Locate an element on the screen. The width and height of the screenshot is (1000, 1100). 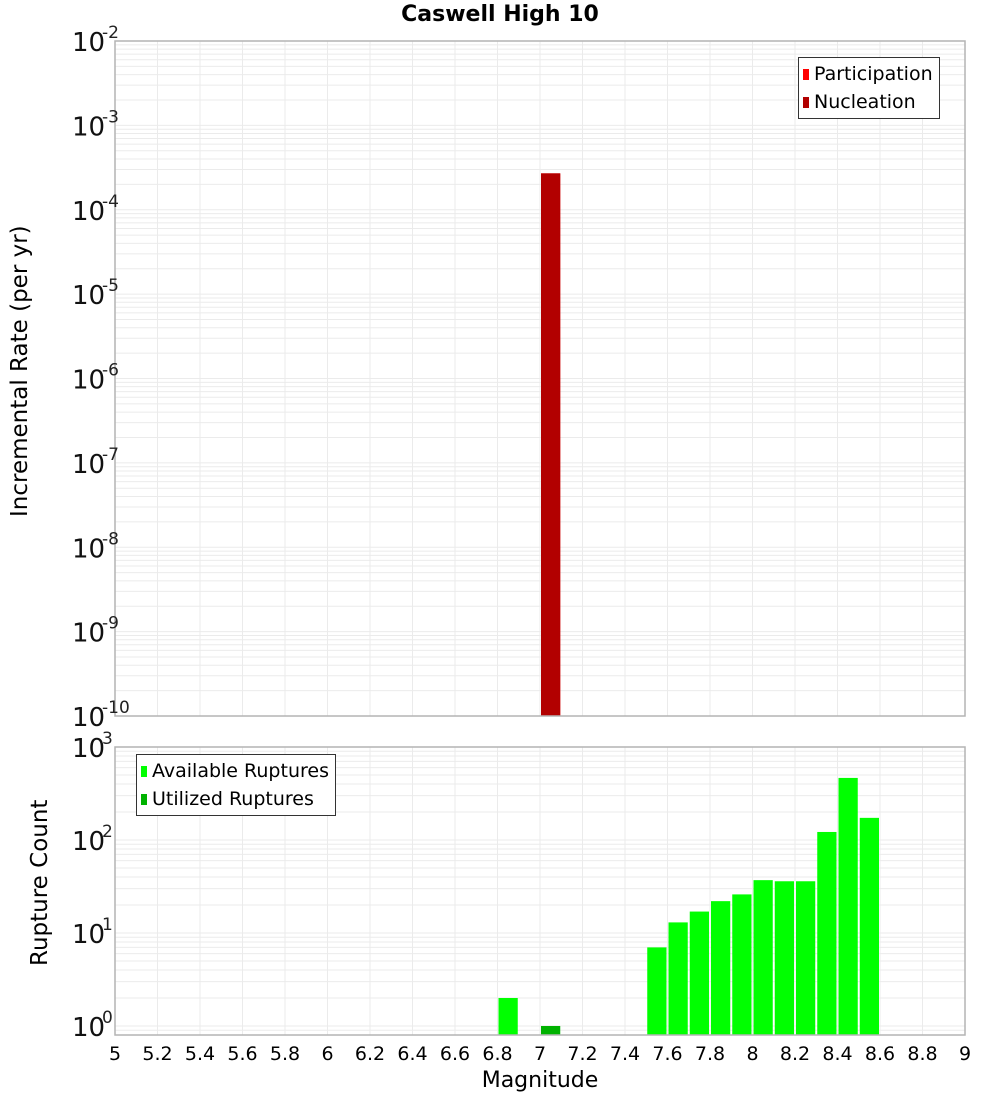
legend-item-utilized-ruptures: Utilized Ruptures is located at coordinates (235, 799).